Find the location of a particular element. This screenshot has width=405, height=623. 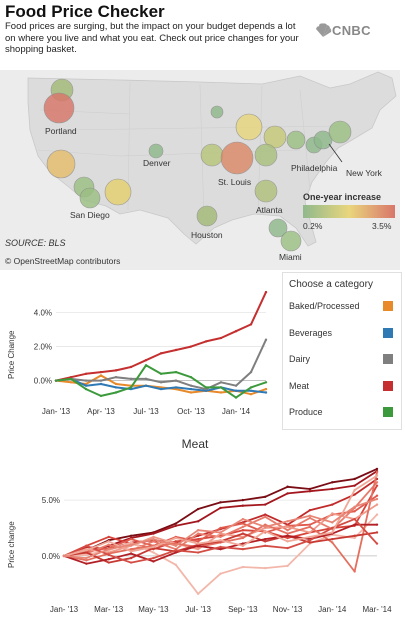

category-option-dairy: Dairy is located at coordinates (343, 361).